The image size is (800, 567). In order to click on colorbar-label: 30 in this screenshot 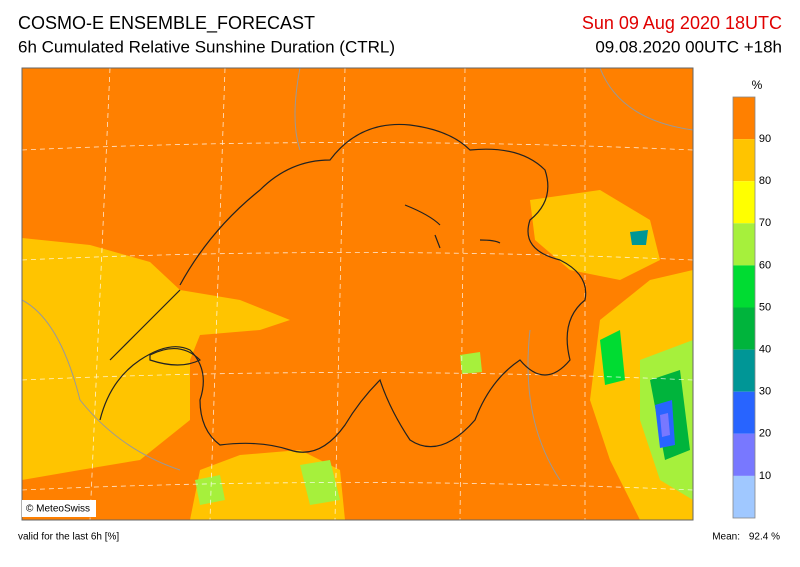, I will do `click(765, 392)`.